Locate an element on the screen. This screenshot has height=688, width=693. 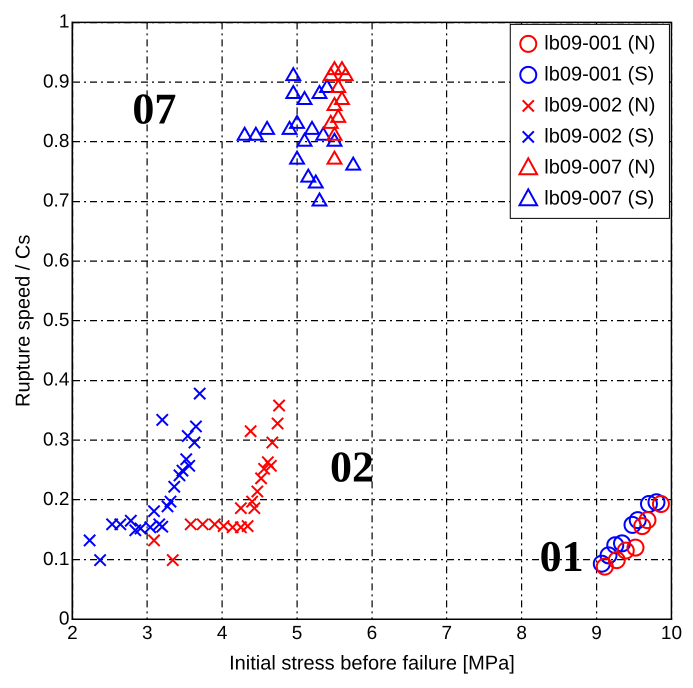
x-tick-label: 10 is located at coordinates (671, 633).